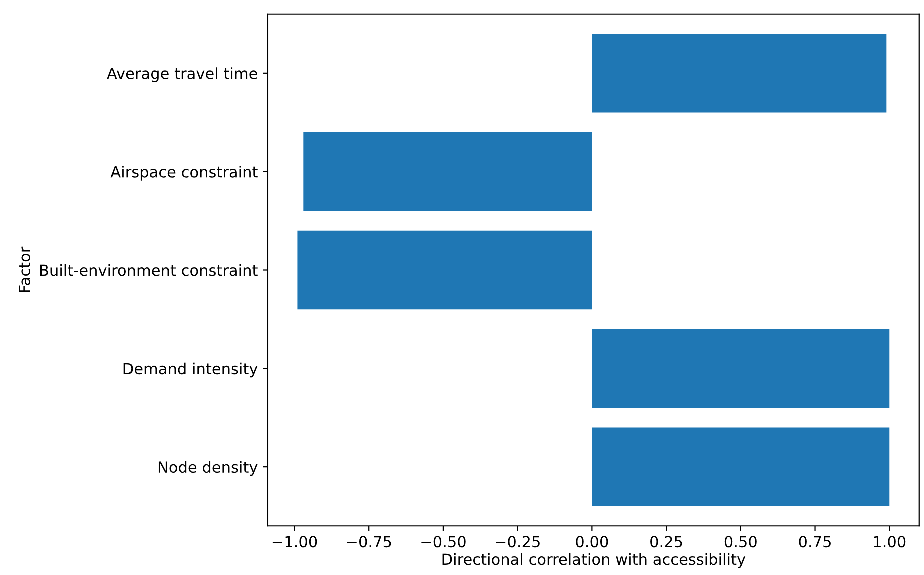 This screenshot has width=924, height=575. What do you see at coordinates (666, 542) in the screenshot?
I see `x-tick-label: 0.25` at bounding box center [666, 542].